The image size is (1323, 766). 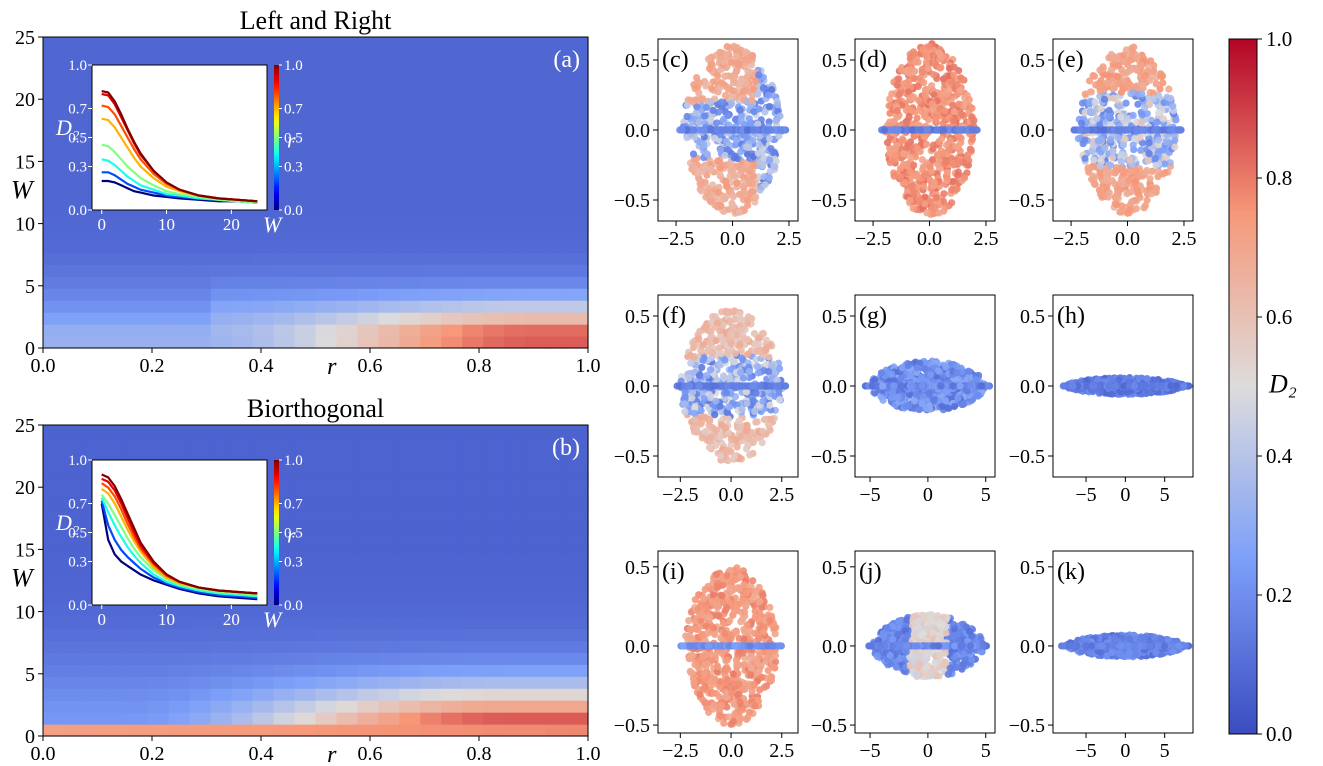 What do you see at coordinates (479, 754) in the screenshot?
I see `x-tick-label: 0.8` at bounding box center [479, 754].